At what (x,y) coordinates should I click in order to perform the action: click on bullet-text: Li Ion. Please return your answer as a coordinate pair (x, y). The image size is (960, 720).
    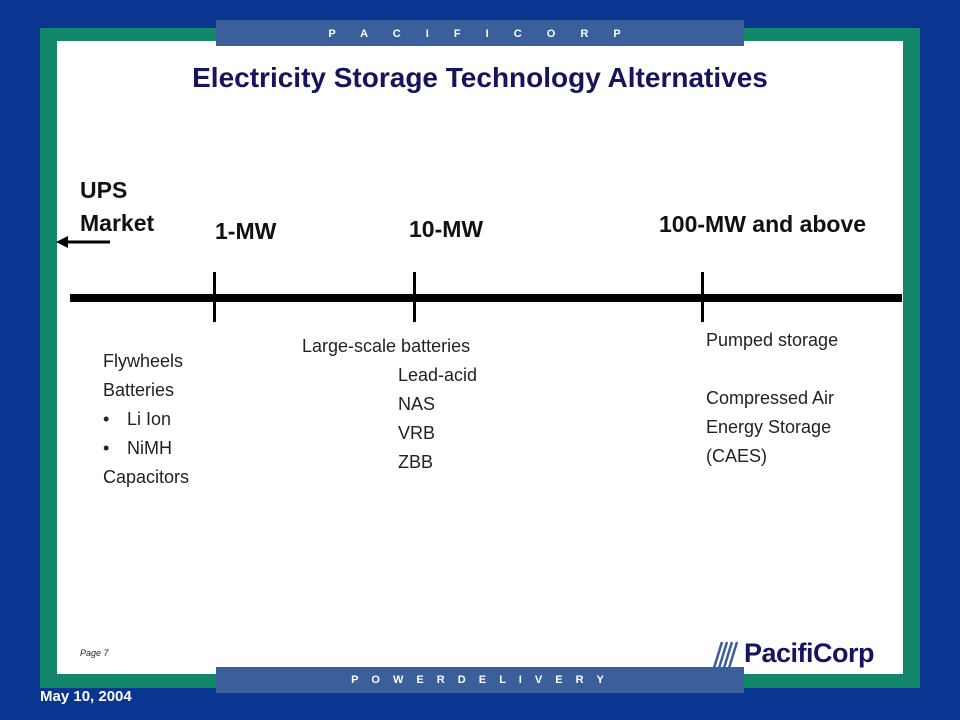
    Looking at the image, I should click on (149, 419).